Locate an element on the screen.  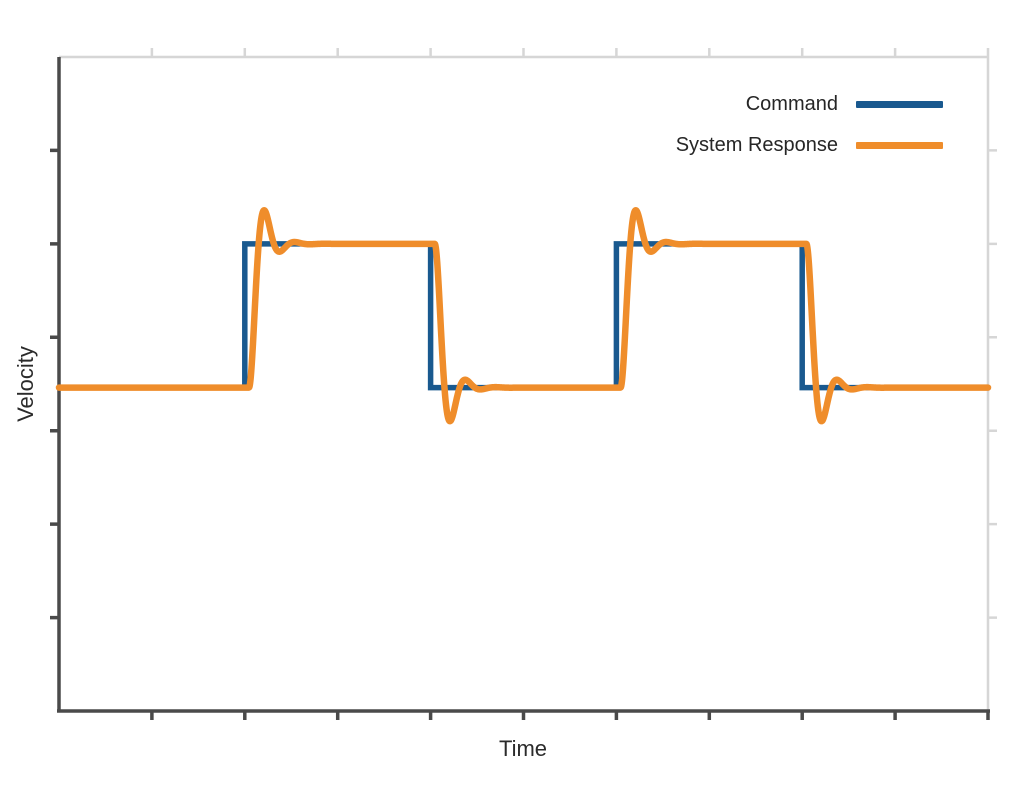
legend-item-system-response: System Response is located at coordinates (809, 145).